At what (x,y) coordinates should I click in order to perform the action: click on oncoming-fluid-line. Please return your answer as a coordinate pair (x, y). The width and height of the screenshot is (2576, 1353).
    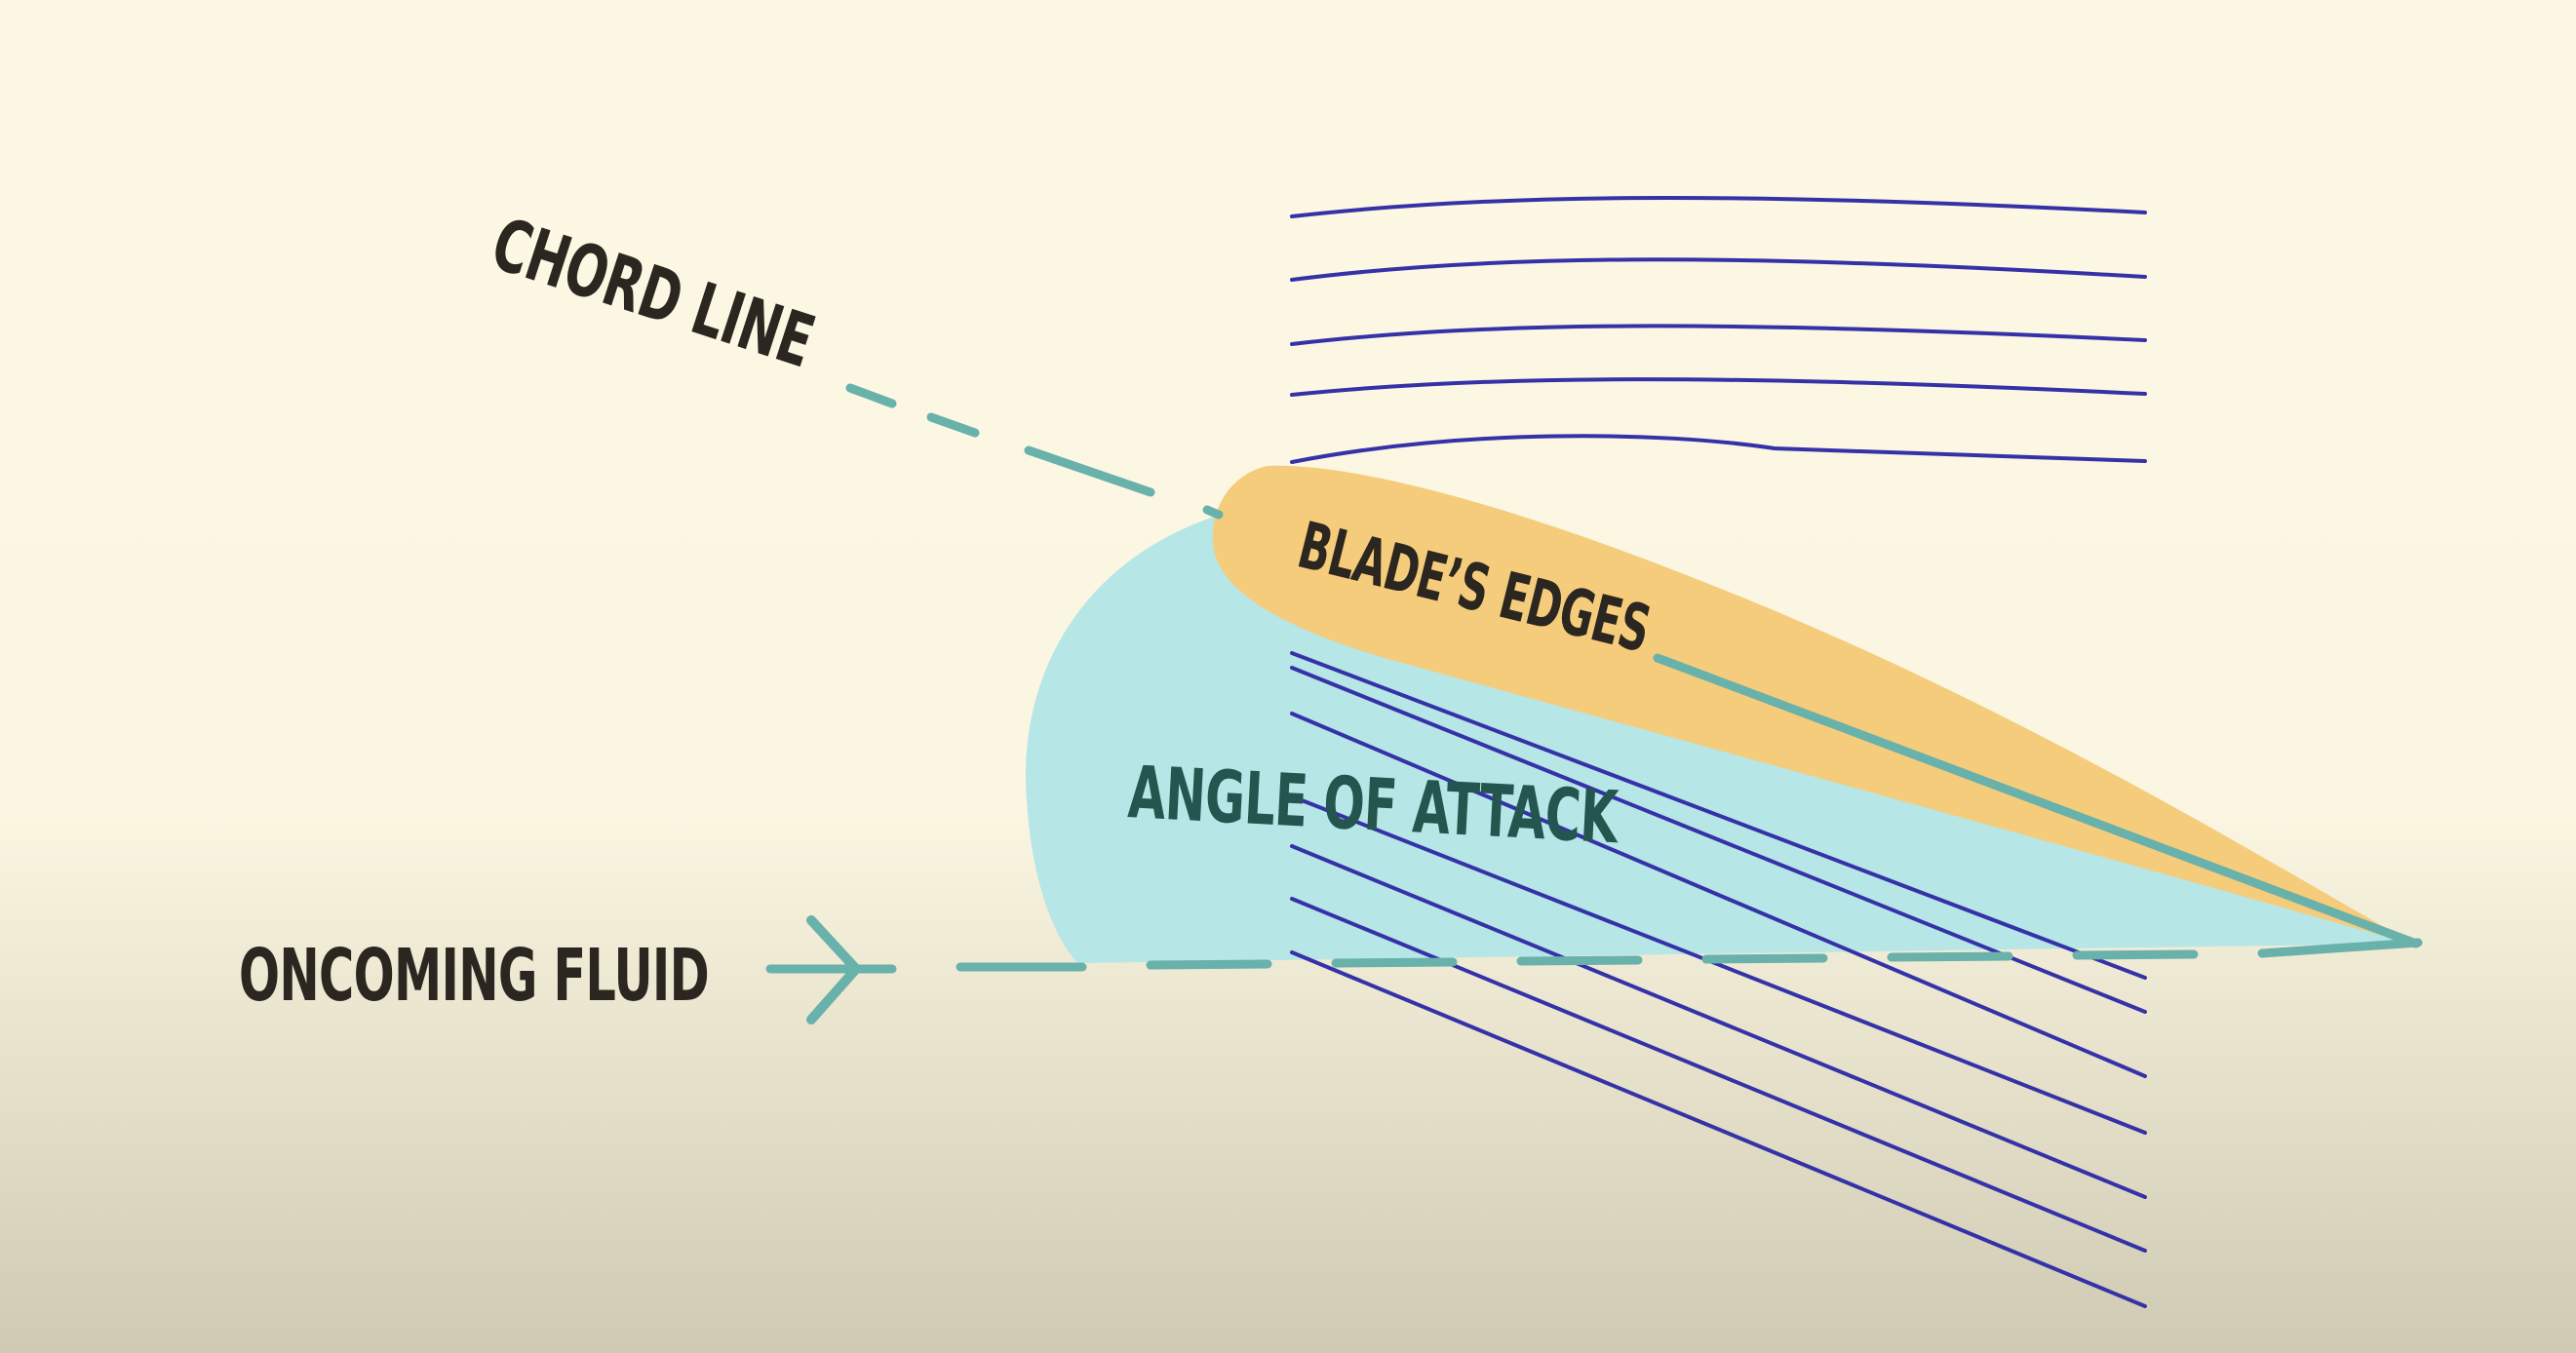
    Looking at the image, I should click on (1594, 956).